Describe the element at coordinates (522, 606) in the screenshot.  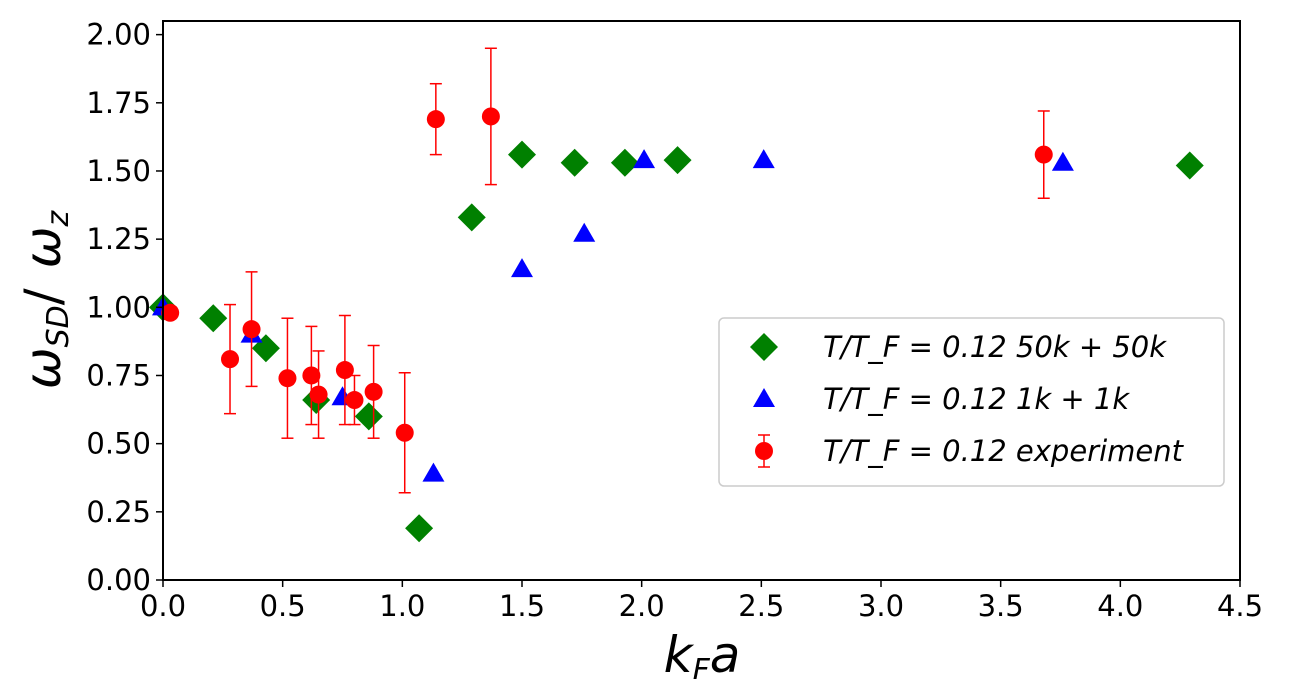
I see `x-tick-label: 1.5` at that location.